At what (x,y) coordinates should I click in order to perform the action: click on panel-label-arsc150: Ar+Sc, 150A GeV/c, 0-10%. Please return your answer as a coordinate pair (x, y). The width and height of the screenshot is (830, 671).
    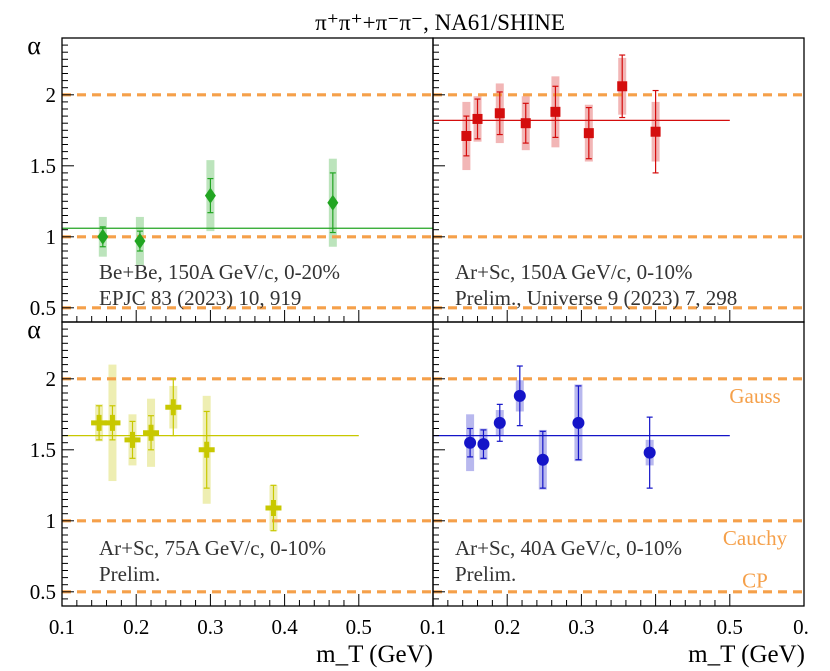
    Looking at the image, I should click on (574, 272).